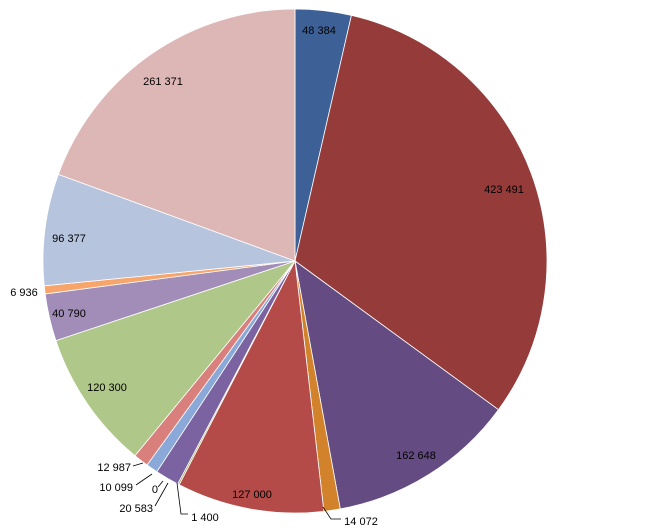  Describe the element at coordinates (155, 490) in the screenshot. I see `data-label-7: 0` at that location.